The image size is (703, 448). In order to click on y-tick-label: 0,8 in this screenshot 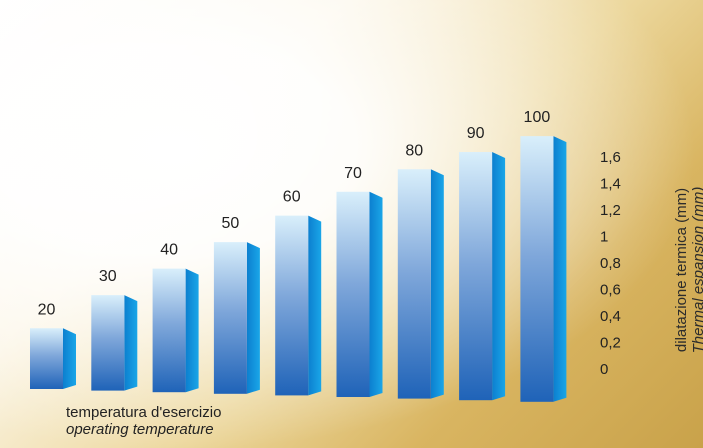, I will do `click(610, 263)`.